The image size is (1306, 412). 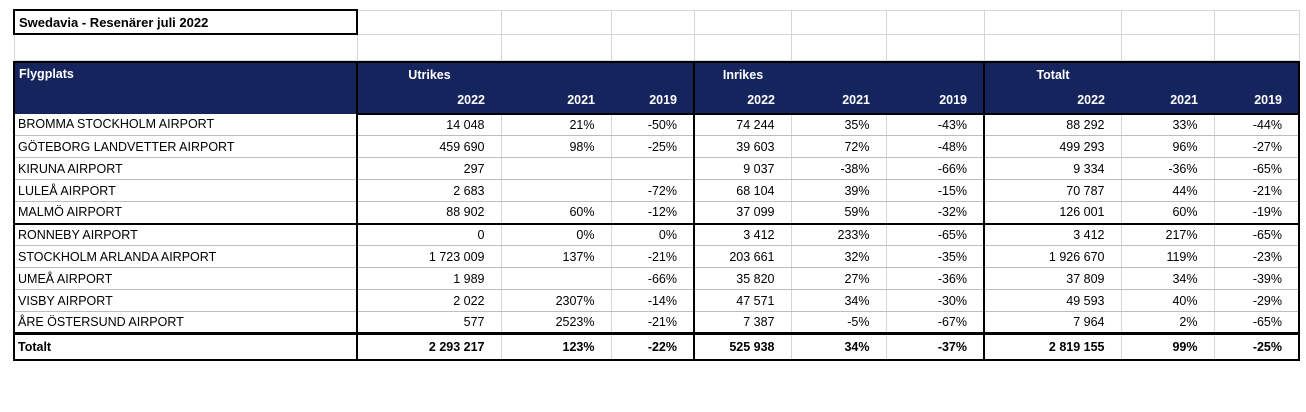 What do you see at coordinates (838, 322) in the screenshot?
I see `value-cell: -5%` at bounding box center [838, 322].